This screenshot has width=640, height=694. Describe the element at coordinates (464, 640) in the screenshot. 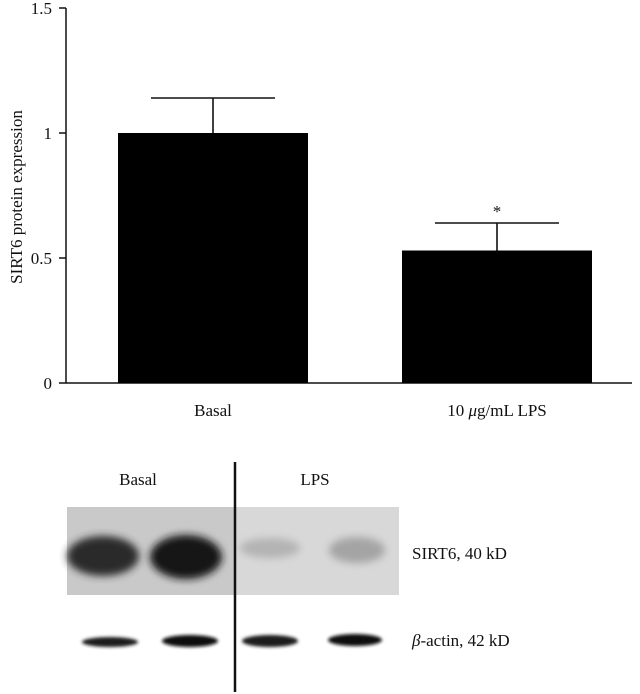

I see `beta-actin-label-rest: -actin, 42 kD` at that location.